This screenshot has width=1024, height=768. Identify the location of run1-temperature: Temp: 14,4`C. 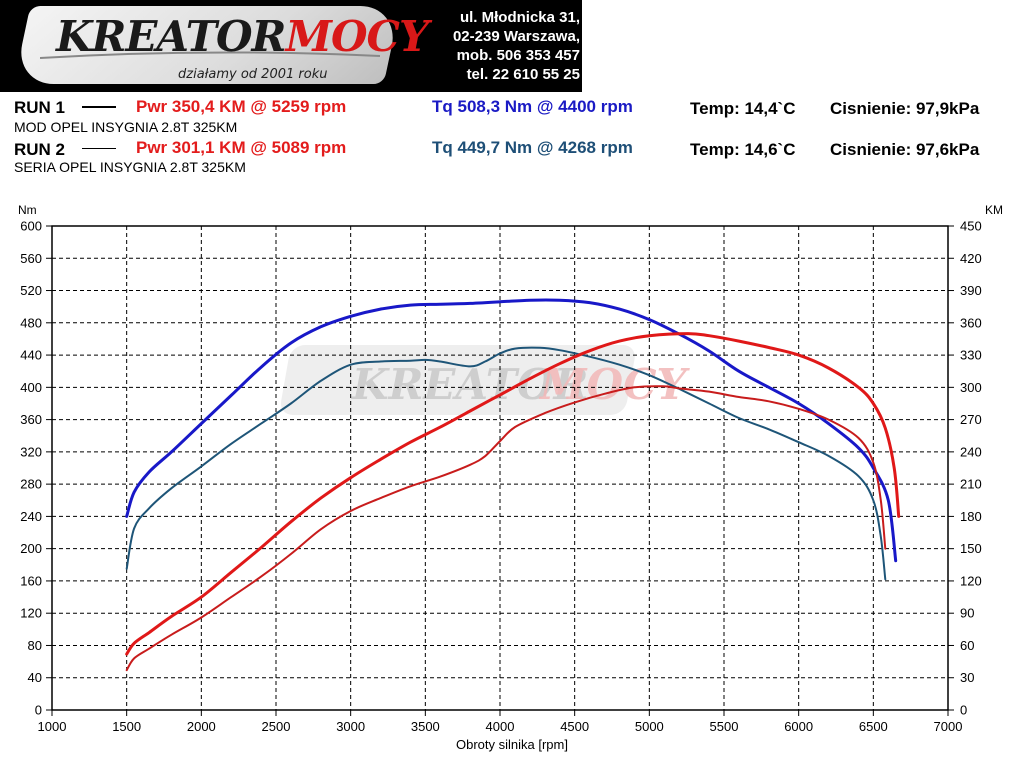
(743, 108).